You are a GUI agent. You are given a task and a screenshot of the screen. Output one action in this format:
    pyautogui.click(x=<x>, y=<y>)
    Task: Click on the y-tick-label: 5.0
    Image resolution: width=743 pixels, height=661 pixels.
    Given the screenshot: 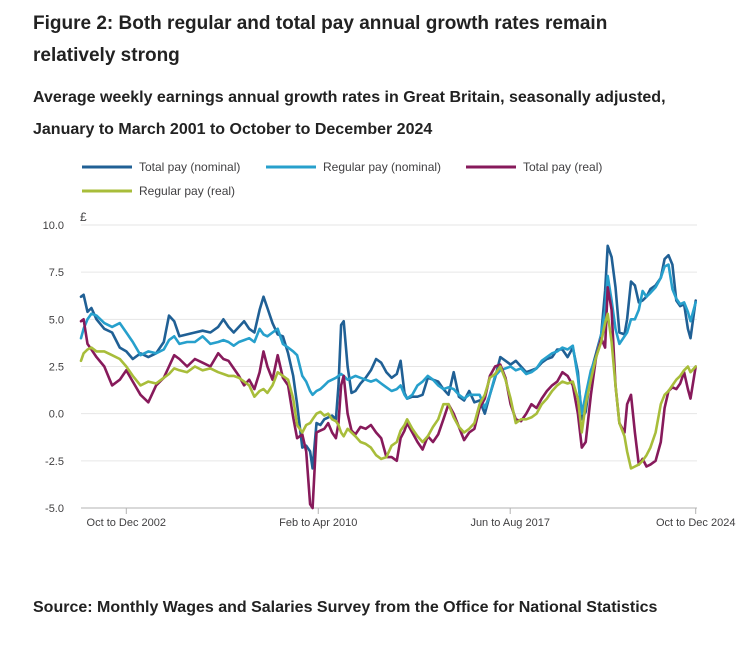 What is the action you would take?
    pyautogui.click(x=56, y=320)
    